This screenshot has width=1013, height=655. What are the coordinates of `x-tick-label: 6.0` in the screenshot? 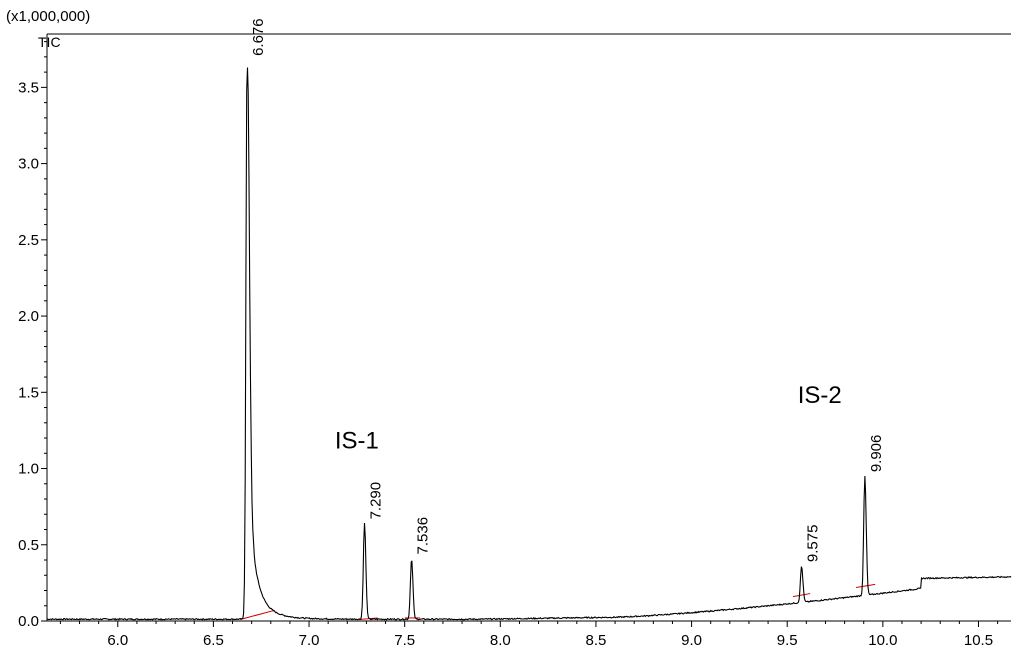 It's located at (117, 640).